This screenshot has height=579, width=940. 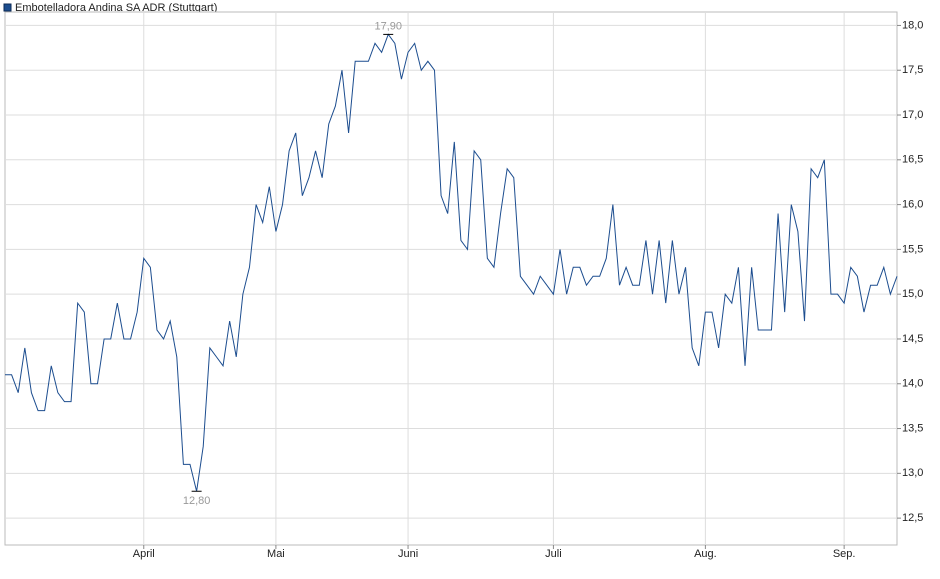 I want to click on x-tick-label: Sep., so click(x=844, y=554).